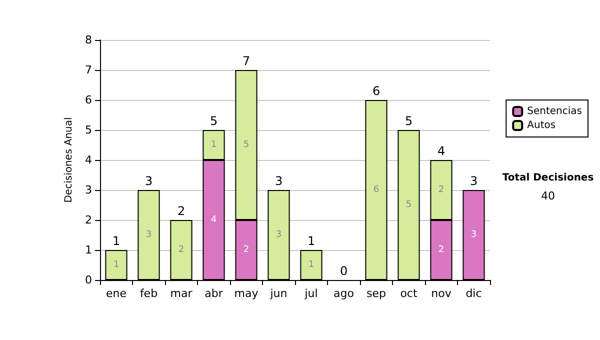  I want to click on y-tick-label: 2, so click(88, 220).